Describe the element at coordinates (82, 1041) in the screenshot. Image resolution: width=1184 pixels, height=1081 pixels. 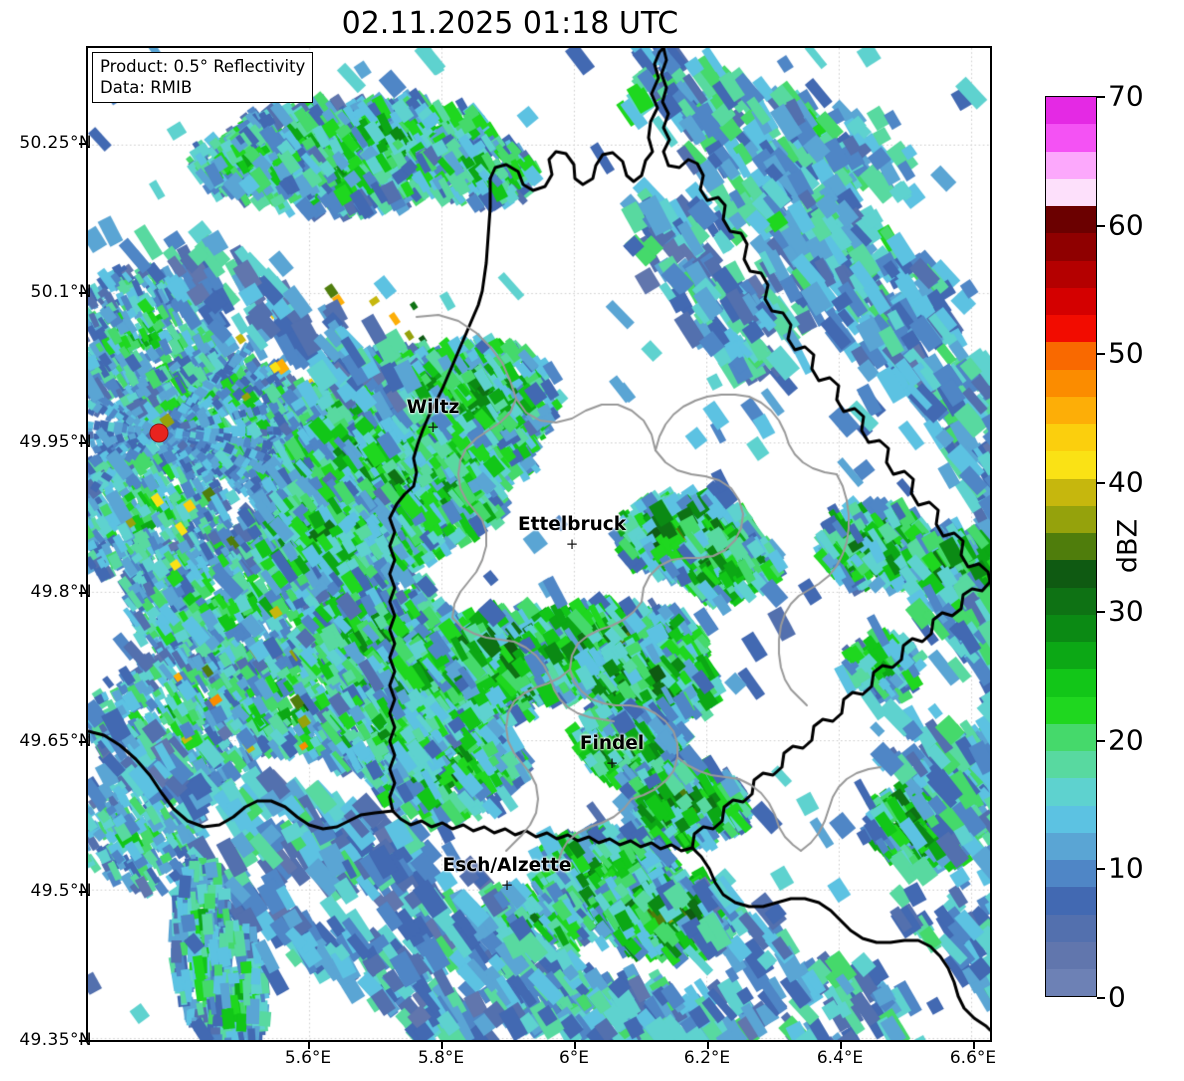
I see `latitude-tick-mark-49.35` at that location.